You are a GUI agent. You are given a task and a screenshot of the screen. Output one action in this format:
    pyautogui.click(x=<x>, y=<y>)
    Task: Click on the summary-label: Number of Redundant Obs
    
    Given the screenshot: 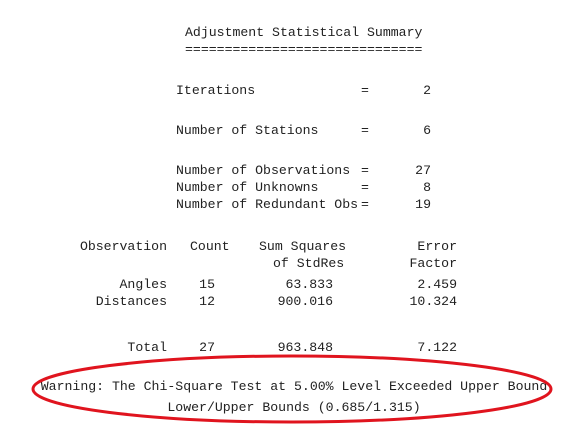 What is the action you would take?
    pyautogui.click(x=267, y=204)
    